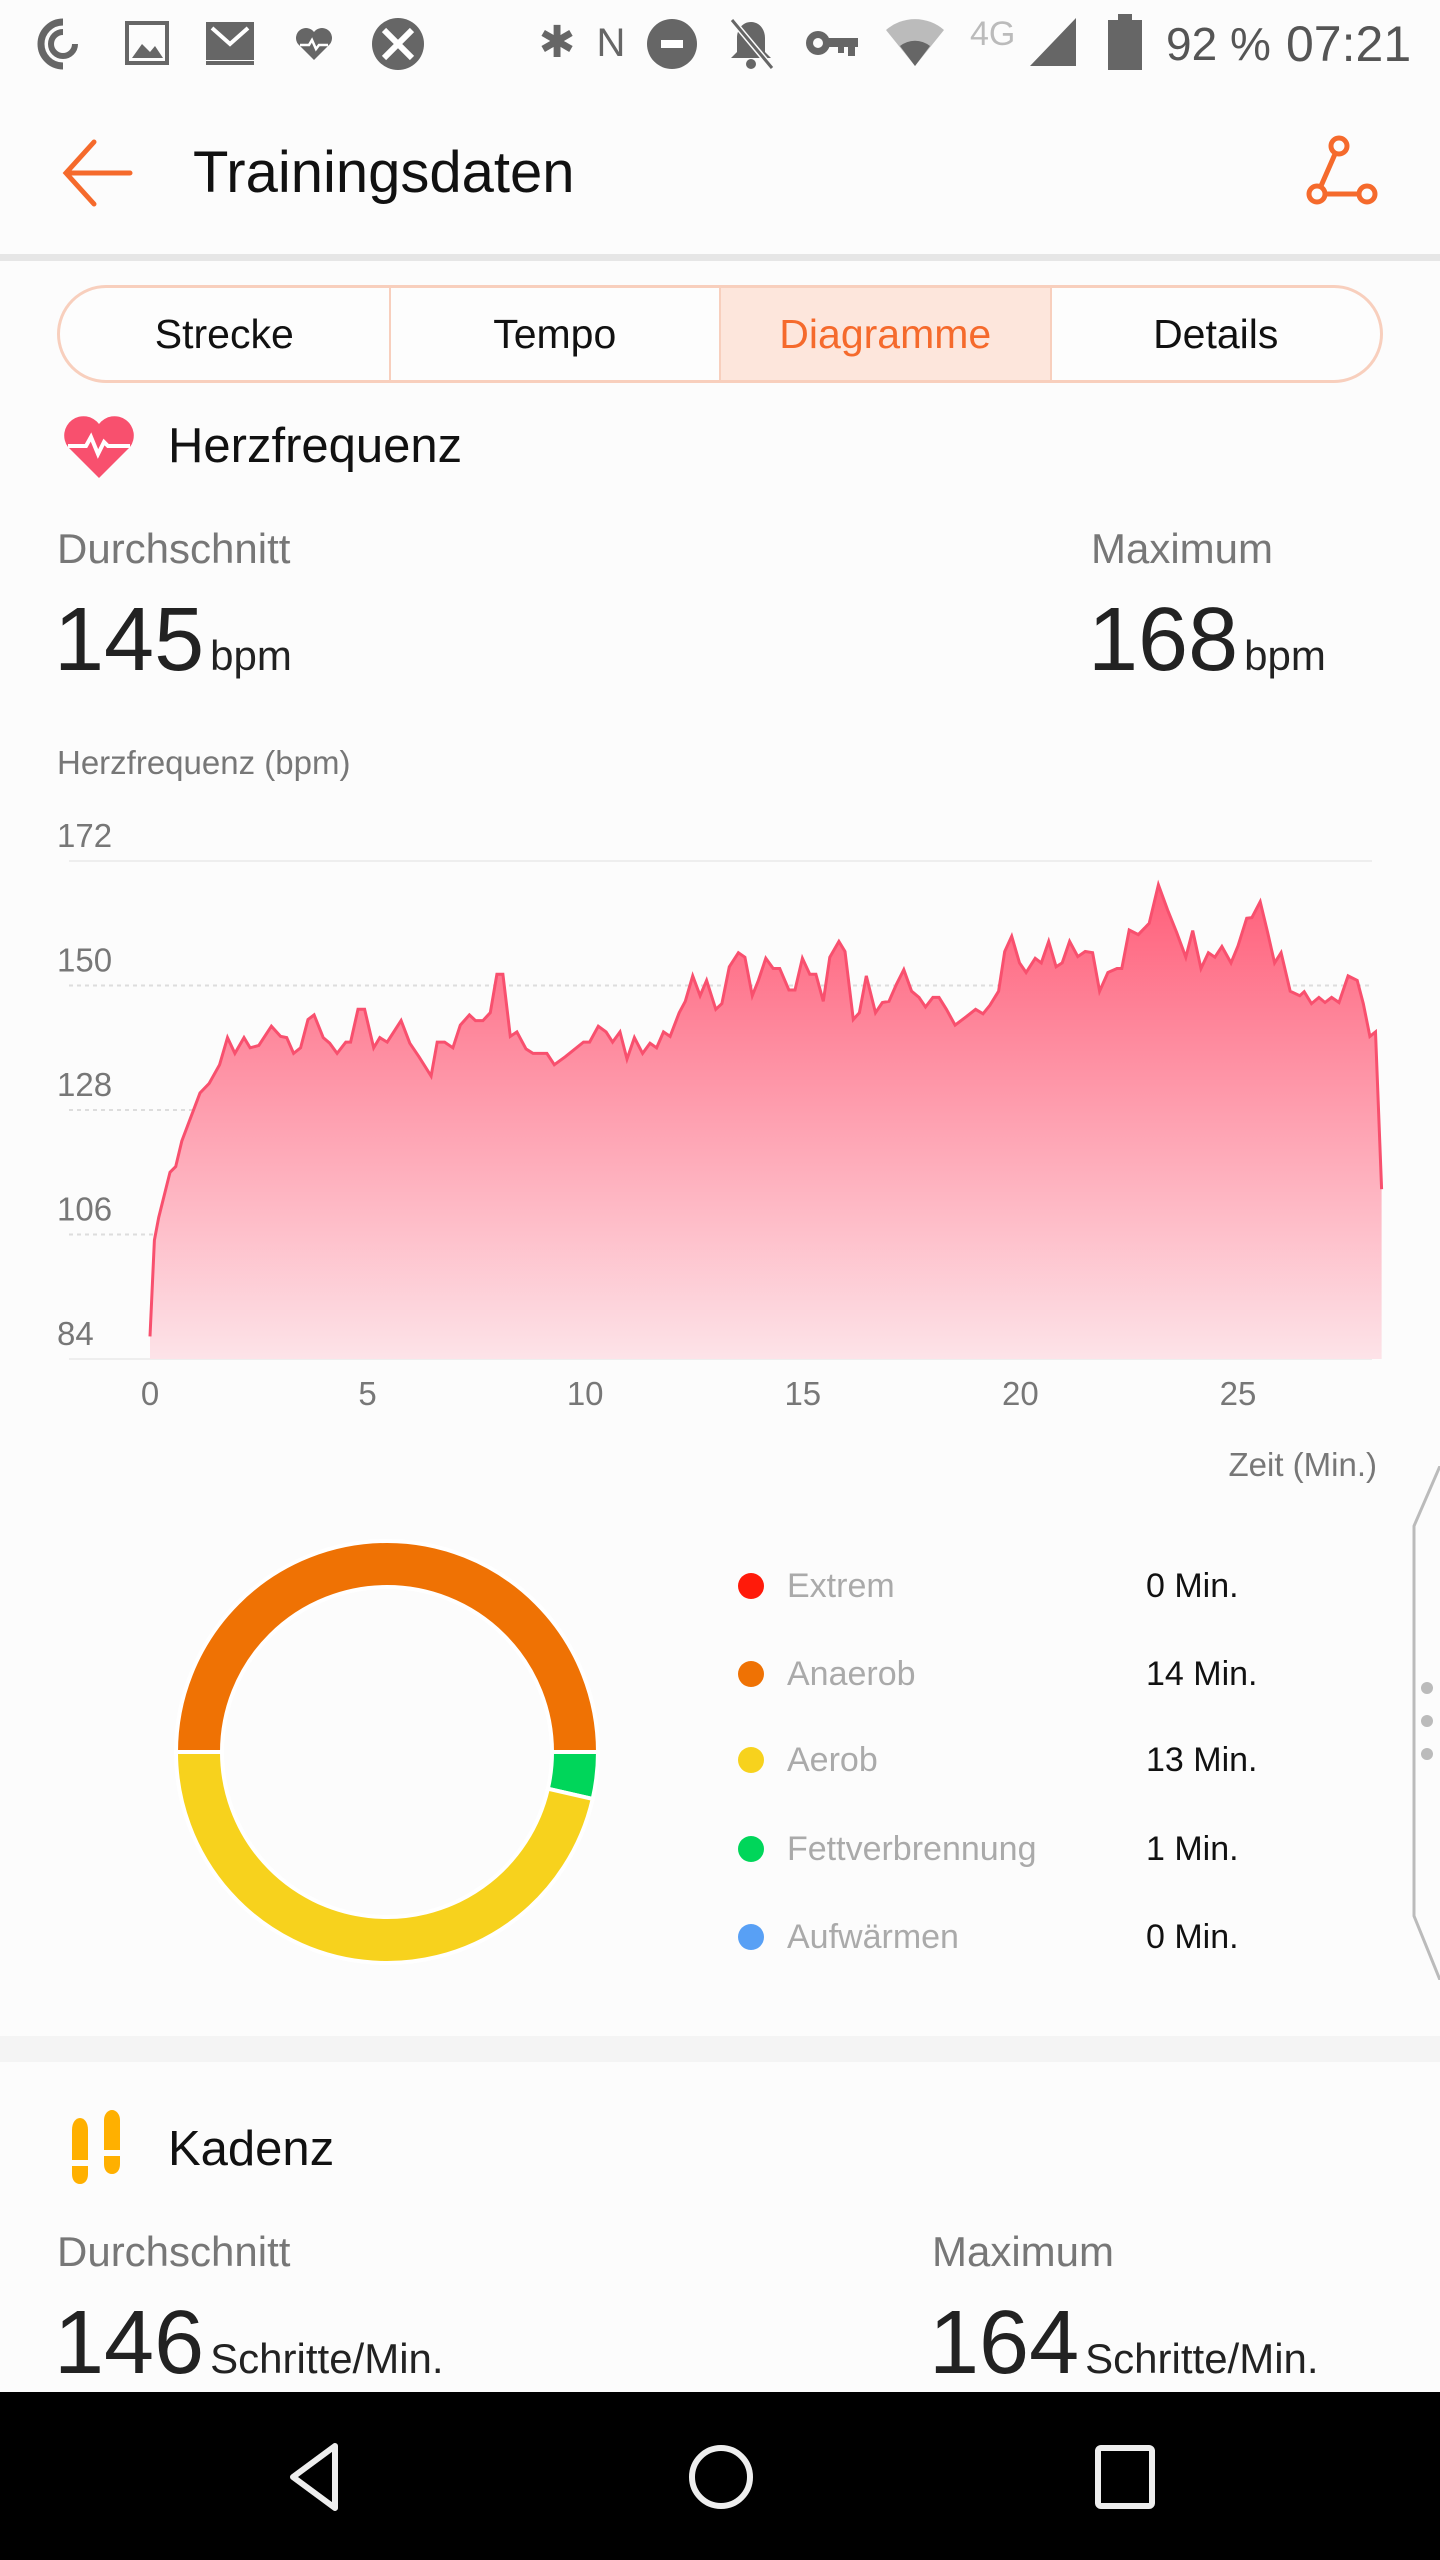 The height and width of the screenshot is (2560, 1440). What do you see at coordinates (84, 1209) in the screenshot?
I see `y-tick-label: 106` at bounding box center [84, 1209].